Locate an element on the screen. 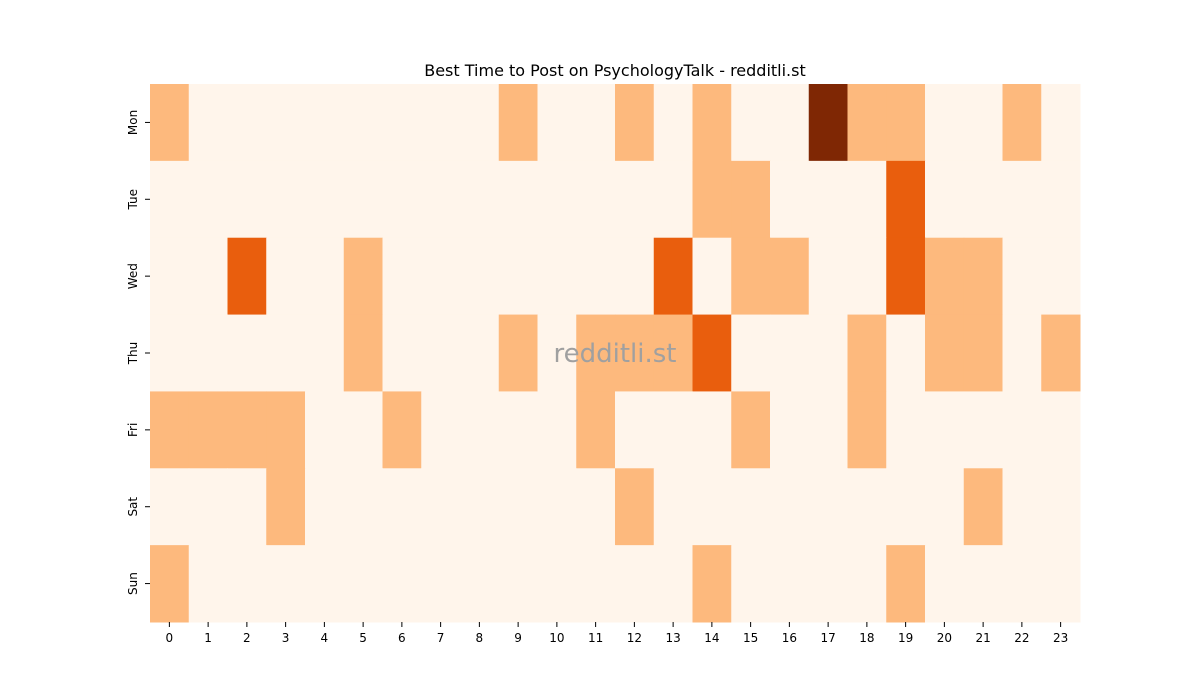  x-tick-label: 6 is located at coordinates (402, 638).